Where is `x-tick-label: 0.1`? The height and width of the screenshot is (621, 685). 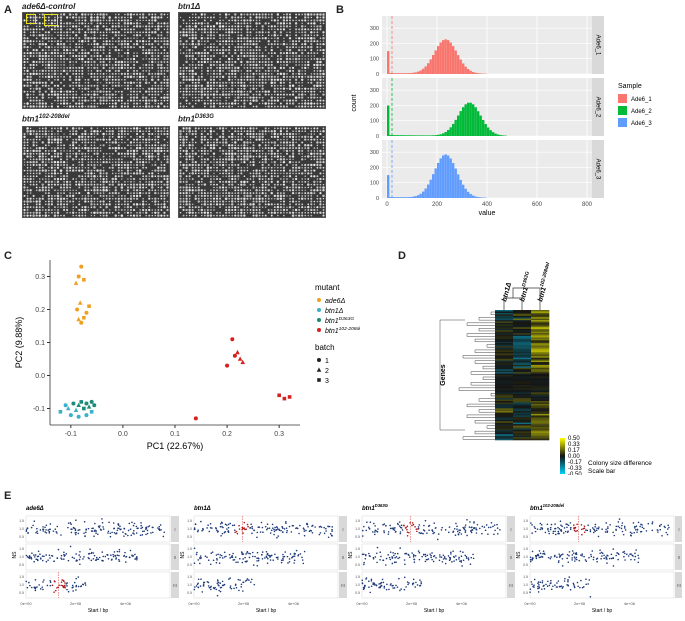
x-tick-label: 0.1 is located at coordinates (175, 434).